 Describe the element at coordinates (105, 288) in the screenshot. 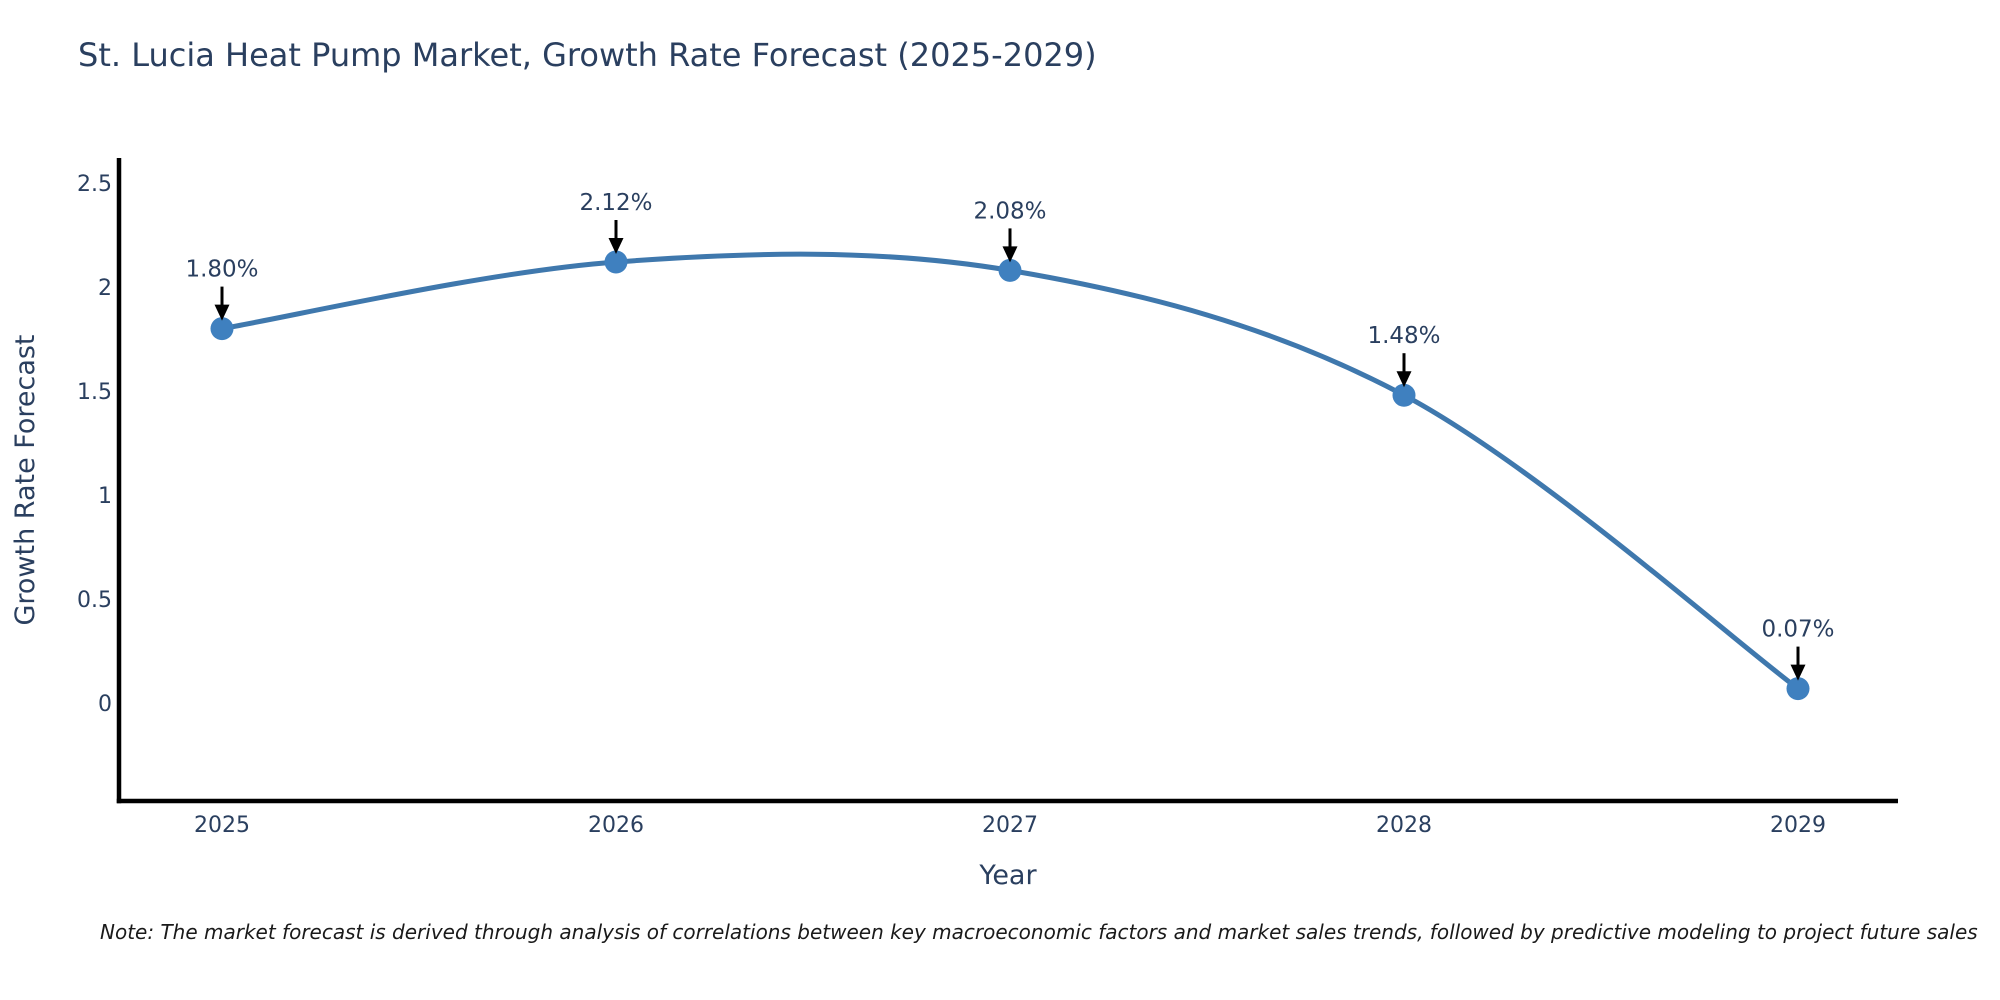

I see `y-tick-label-2: 2` at that location.